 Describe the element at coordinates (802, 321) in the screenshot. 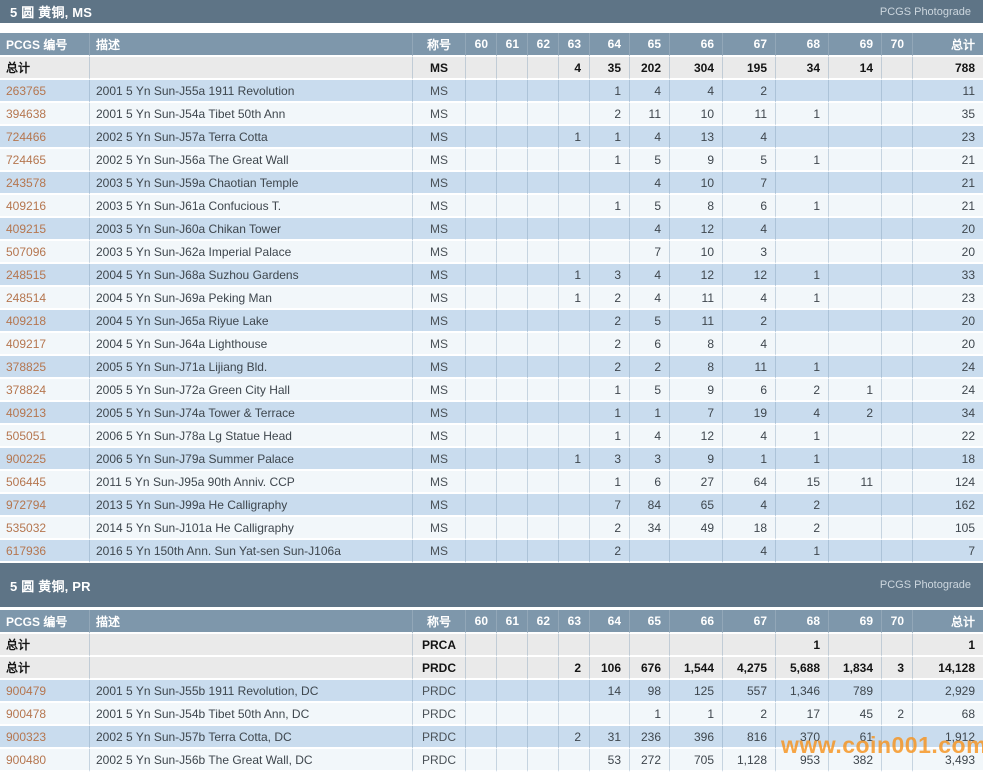

I see `grade-68-cell` at that location.